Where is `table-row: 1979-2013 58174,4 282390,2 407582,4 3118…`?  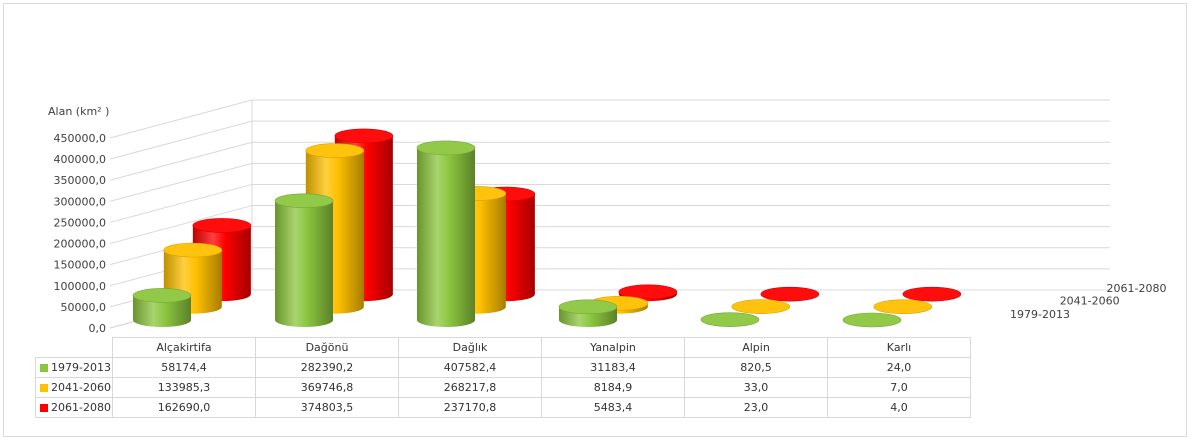
table-row: 1979-2013 58174,4 282390,2 407582,4 3118… is located at coordinates (503, 367).